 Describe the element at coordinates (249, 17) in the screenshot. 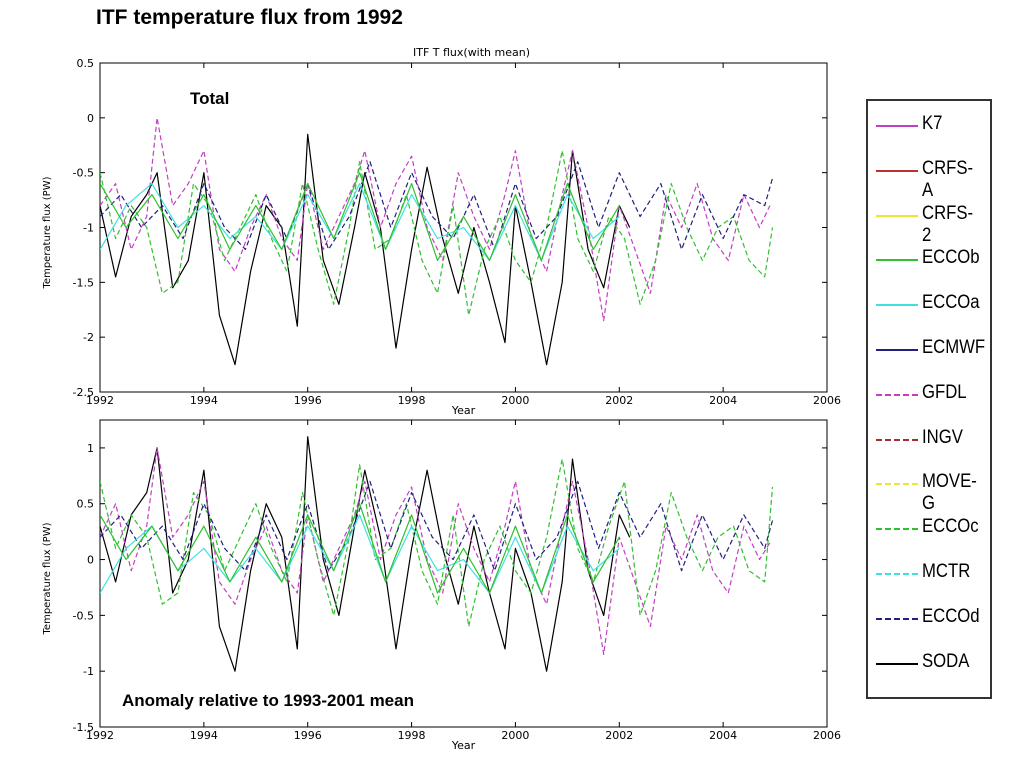

I see `slide-title: ITF temperature flux from 1992` at that location.